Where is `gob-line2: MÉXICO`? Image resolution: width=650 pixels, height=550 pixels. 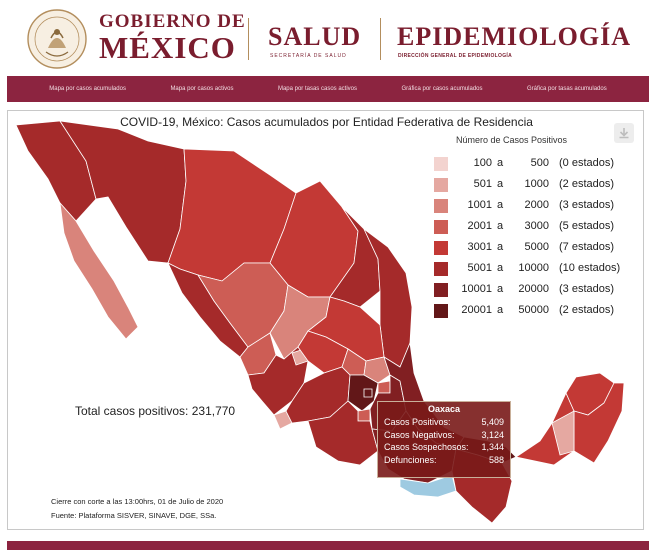 gob-line2: MÉXICO is located at coordinates (167, 47).